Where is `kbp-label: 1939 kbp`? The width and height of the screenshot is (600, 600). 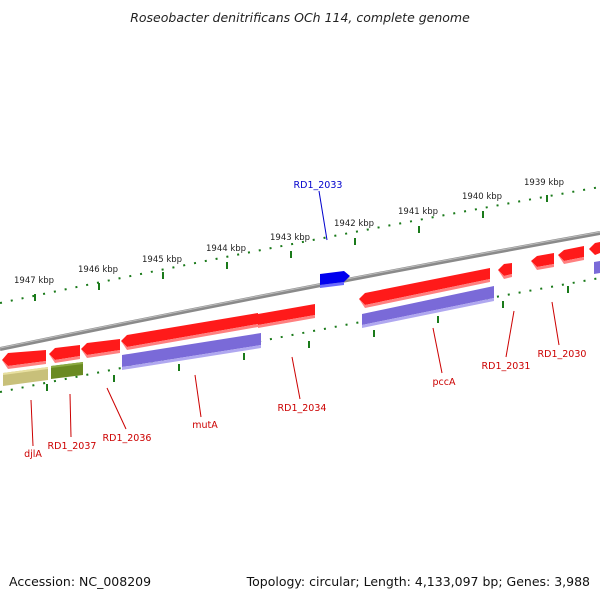 kbp-label: 1939 kbp is located at coordinates (544, 183).